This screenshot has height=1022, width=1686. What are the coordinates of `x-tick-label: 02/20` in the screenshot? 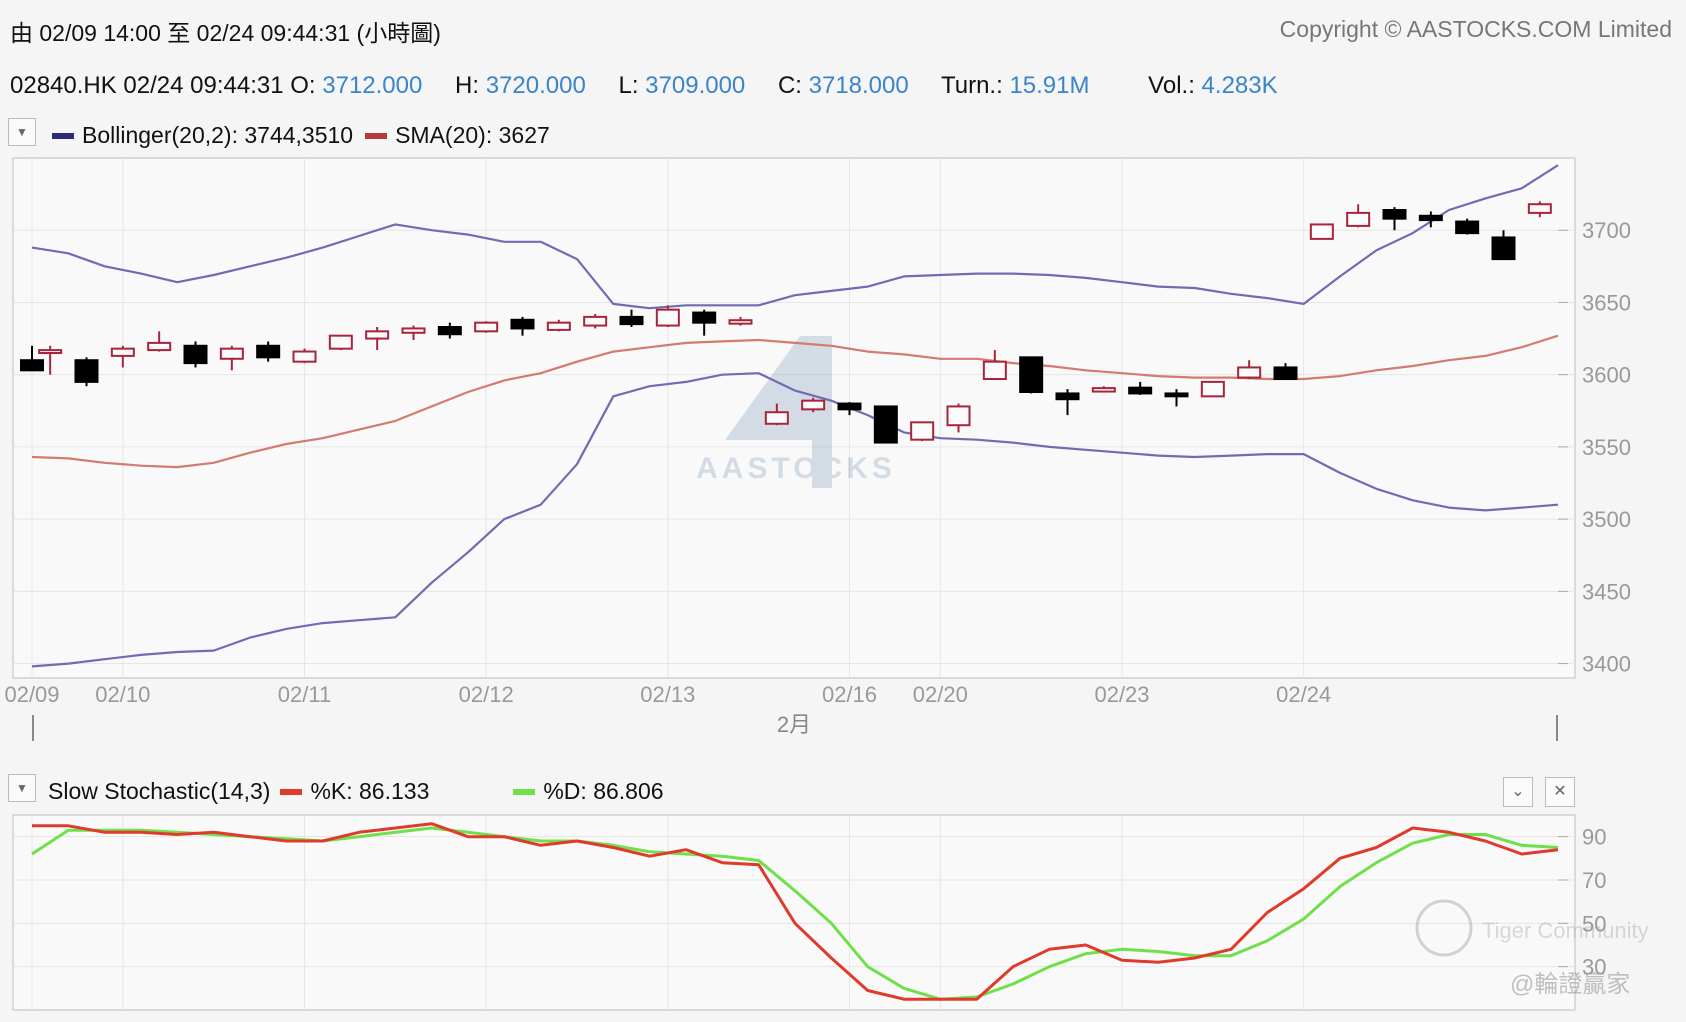 It's located at (940, 694).